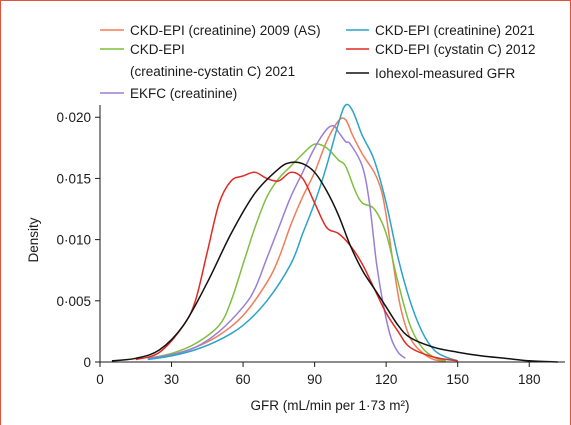 Image resolution: width=571 pixels, height=425 pixels. I want to click on y-tick-label: 0·005, so click(73, 301).